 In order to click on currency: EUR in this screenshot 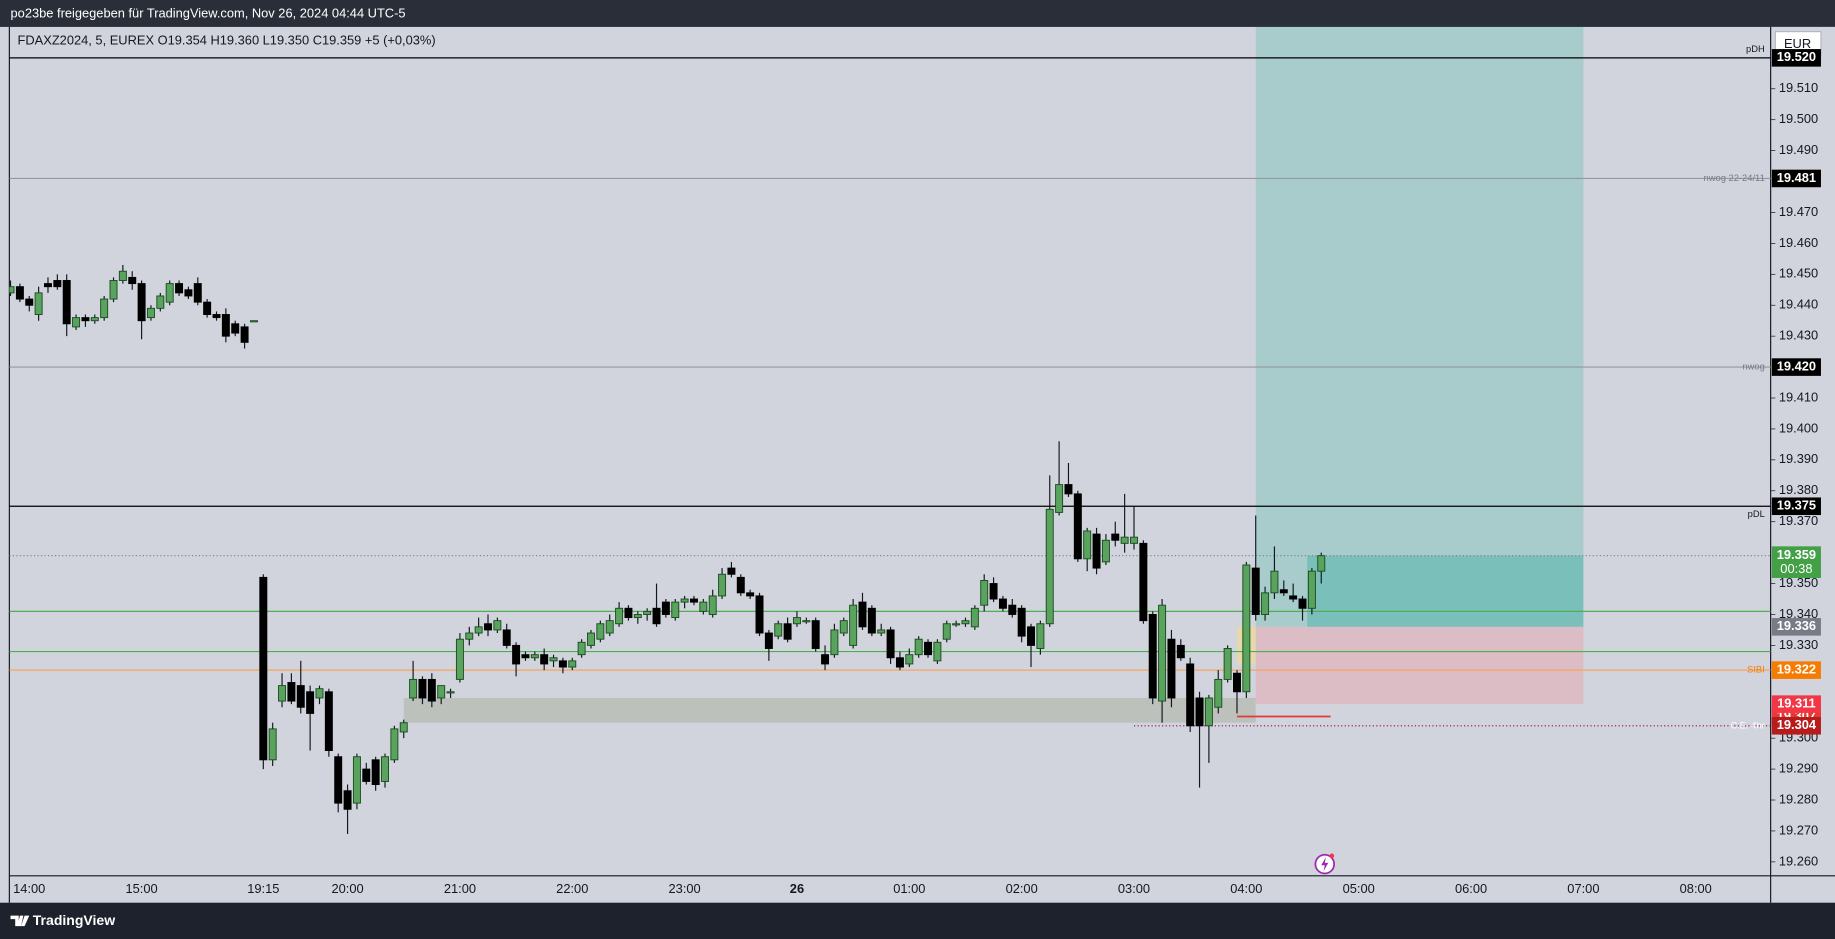, I will do `click(1797, 43)`.